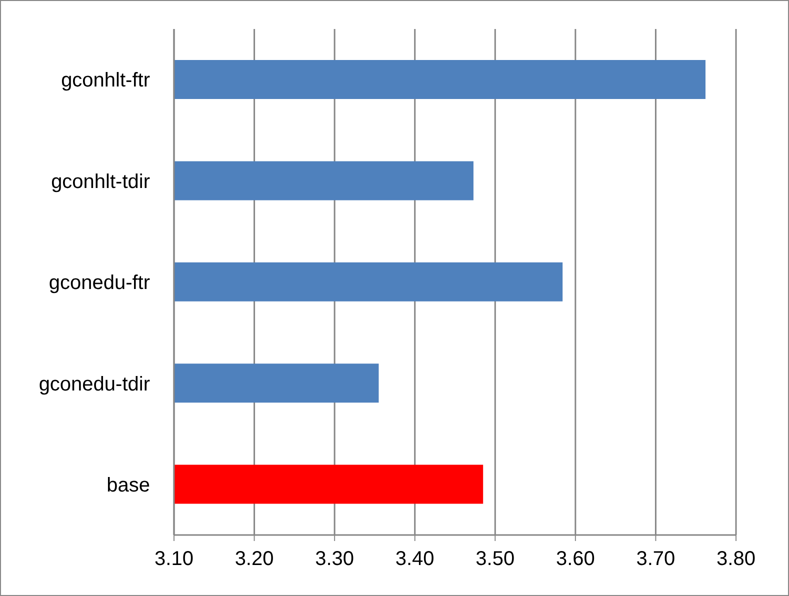 Image resolution: width=789 pixels, height=596 pixels. Describe the element at coordinates (414, 559) in the screenshot. I see `x-tick-label: 3.40` at that location.